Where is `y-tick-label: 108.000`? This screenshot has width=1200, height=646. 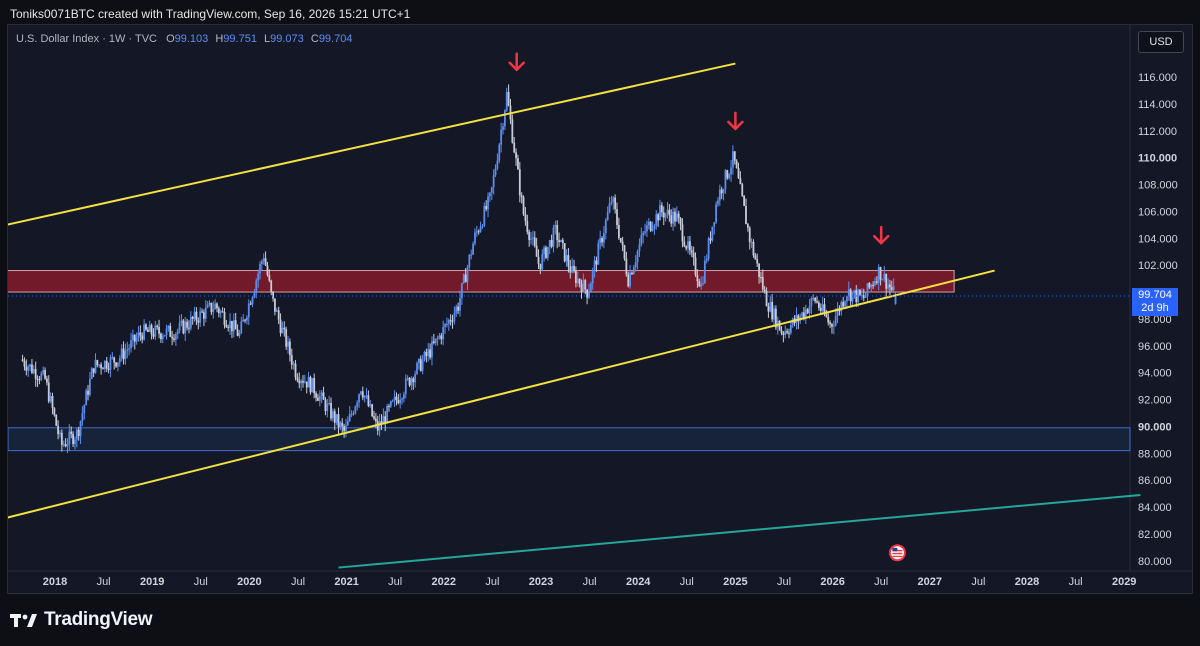
y-tick-label: 108.000 is located at coordinates (1158, 186).